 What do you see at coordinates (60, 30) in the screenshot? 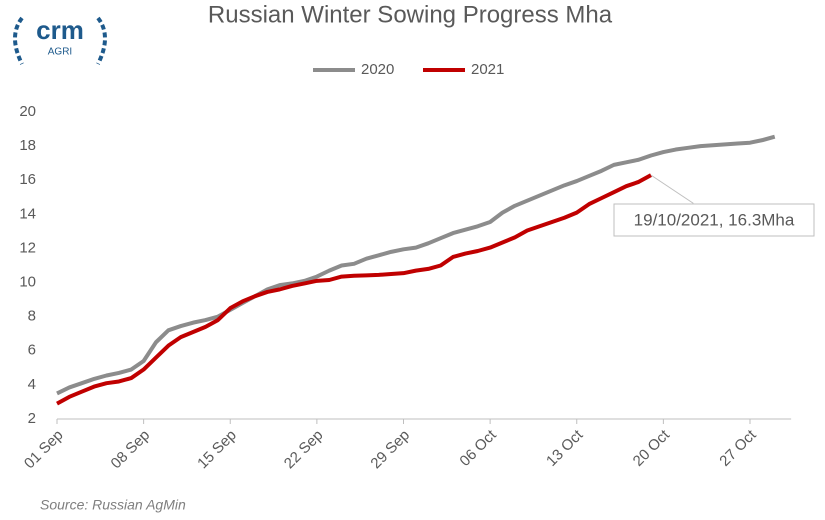
I see `logo-name: crm` at bounding box center [60, 30].